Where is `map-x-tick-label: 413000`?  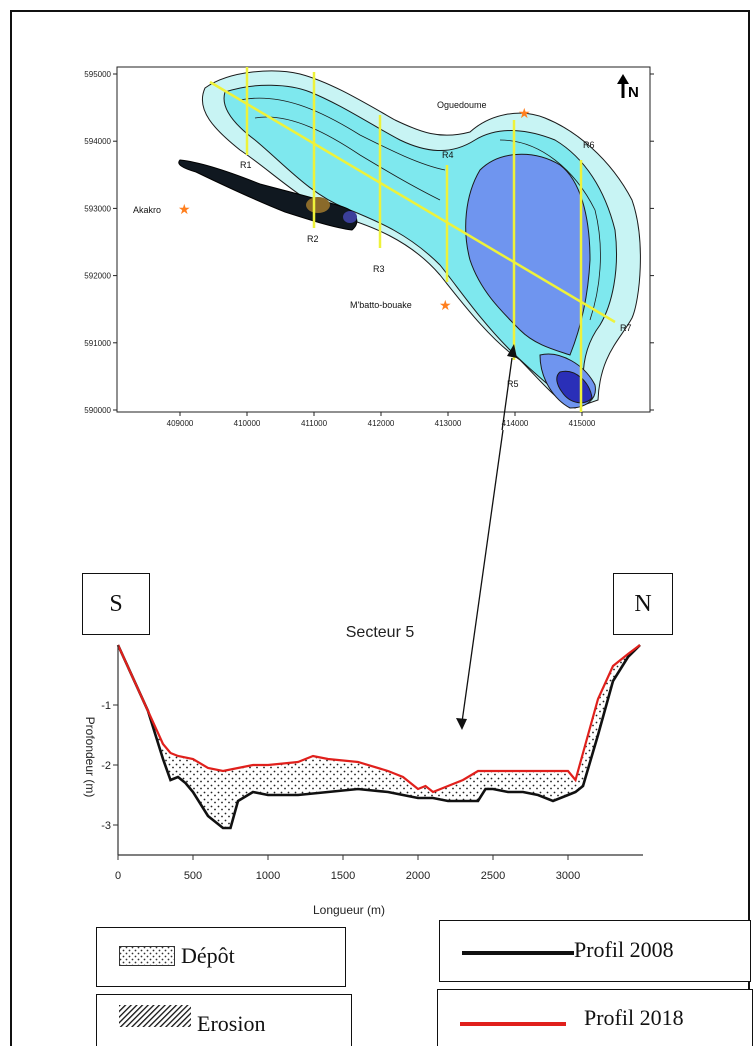 map-x-tick-label: 413000 is located at coordinates (448, 423).